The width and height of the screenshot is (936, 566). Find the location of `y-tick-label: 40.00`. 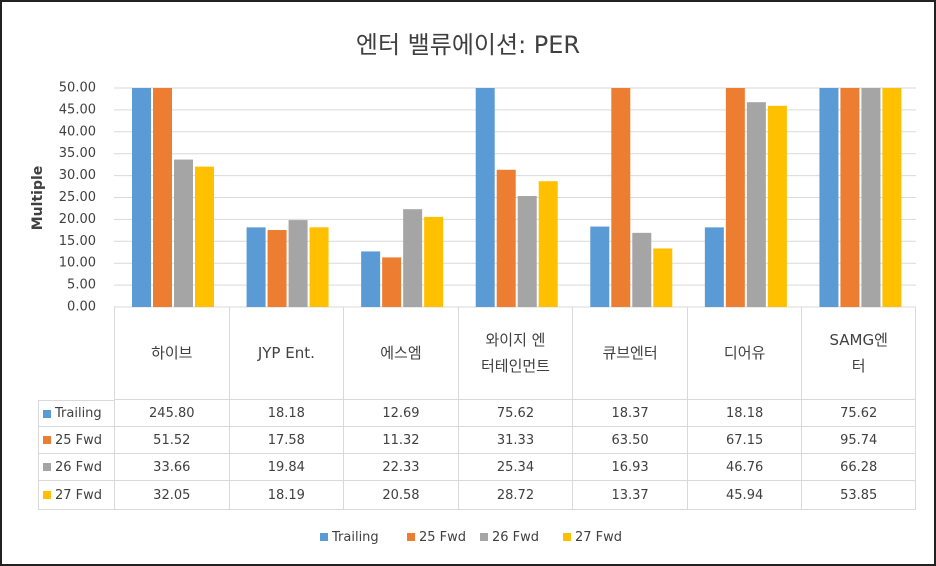

y-tick-label: 40.00 is located at coordinates (77, 131).